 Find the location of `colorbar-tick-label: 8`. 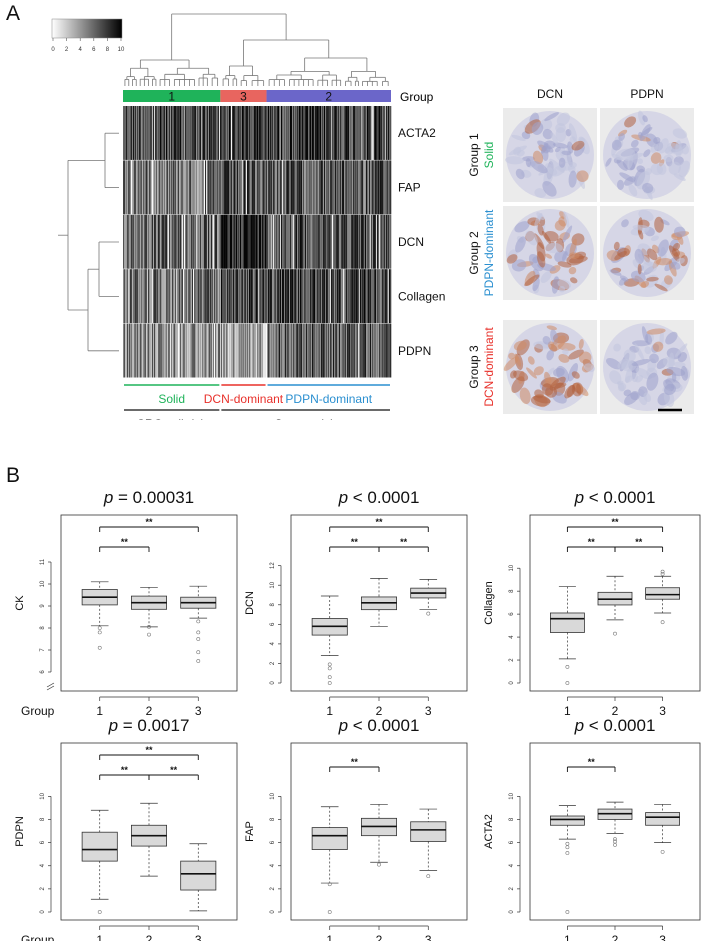

colorbar-tick-label: 8 is located at coordinates (108, 50).